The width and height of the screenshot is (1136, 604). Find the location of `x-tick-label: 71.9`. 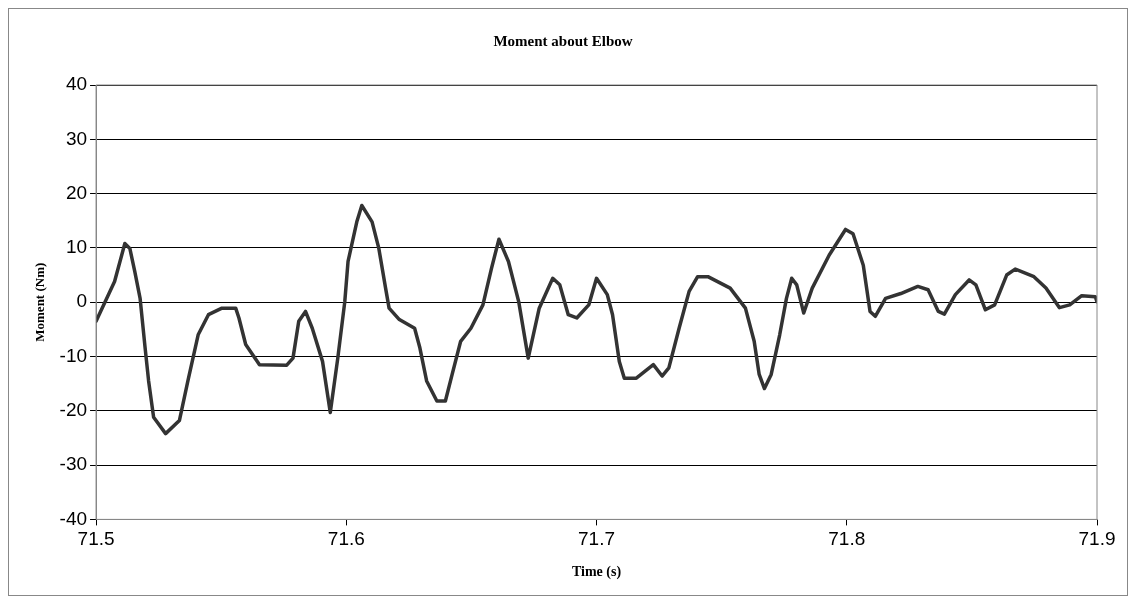

x-tick-label: 71.9 is located at coordinates (1097, 539).